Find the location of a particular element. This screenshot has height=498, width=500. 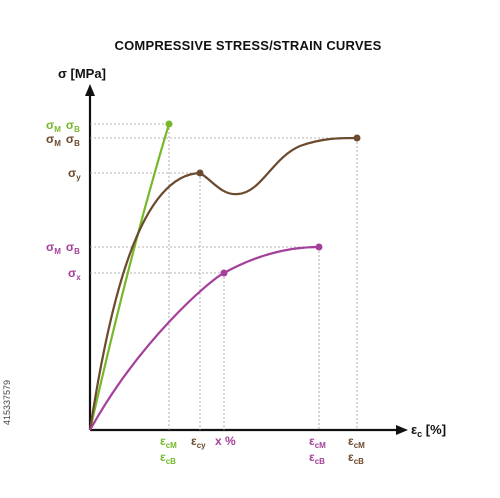

brown-max-point is located at coordinates (357, 138).